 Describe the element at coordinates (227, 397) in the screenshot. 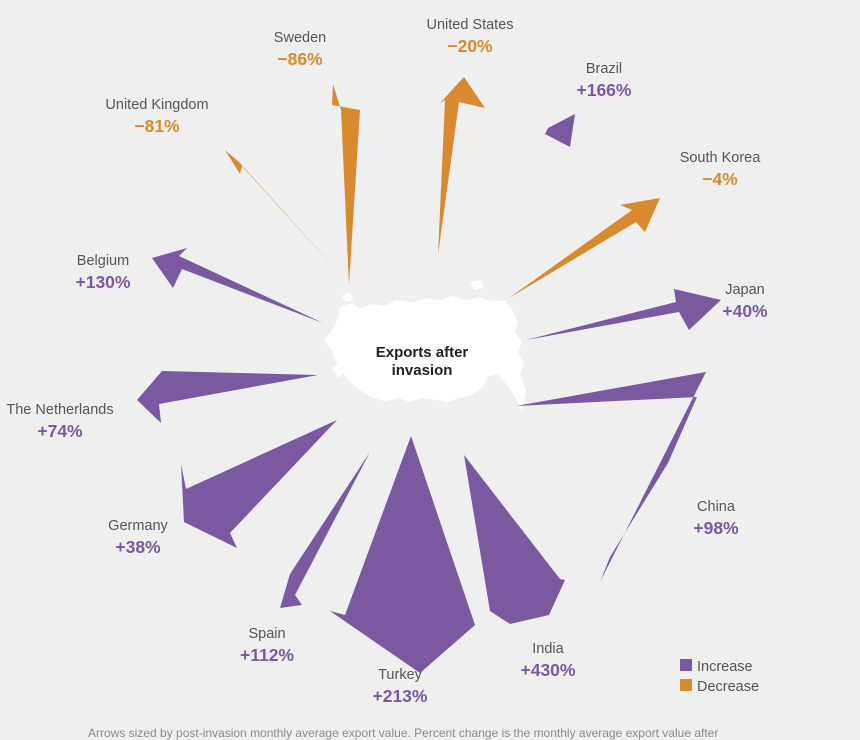

I see `arrow-the-netherlands` at that location.